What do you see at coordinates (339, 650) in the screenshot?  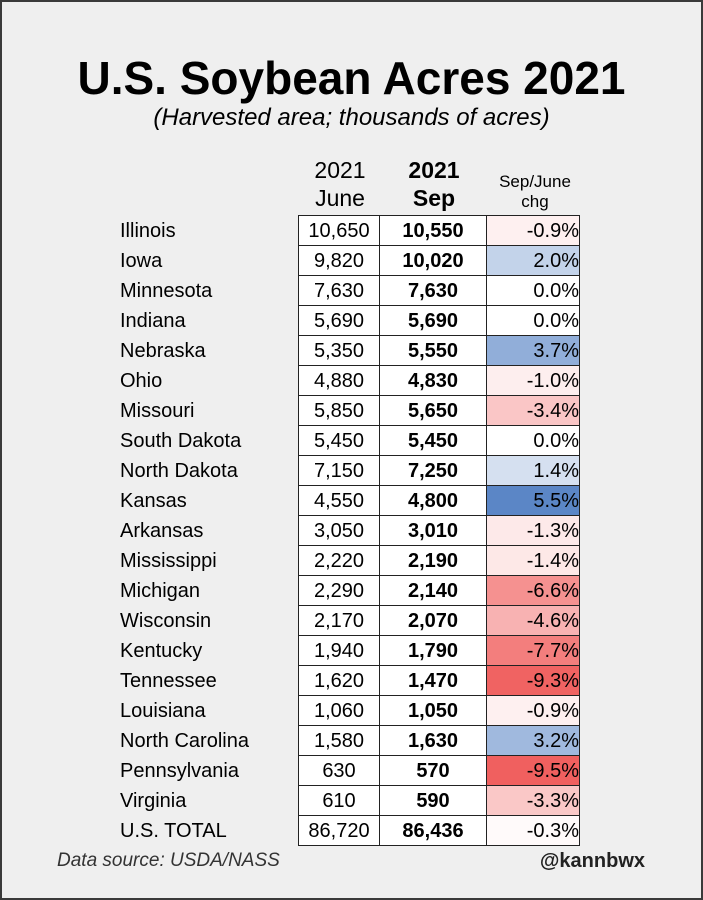 I see `june-acres: 1,940` at bounding box center [339, 650].